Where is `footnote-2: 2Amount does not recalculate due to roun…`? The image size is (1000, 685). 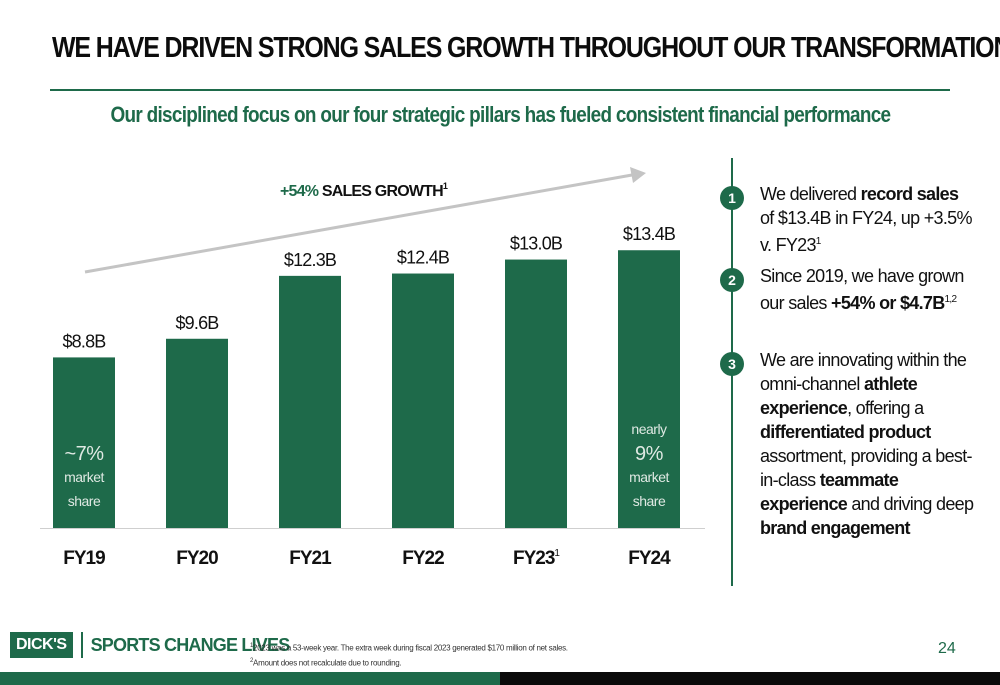
footnote-2: 2Amount does not recalculate due to roun… is located at coordinates (326, 662).